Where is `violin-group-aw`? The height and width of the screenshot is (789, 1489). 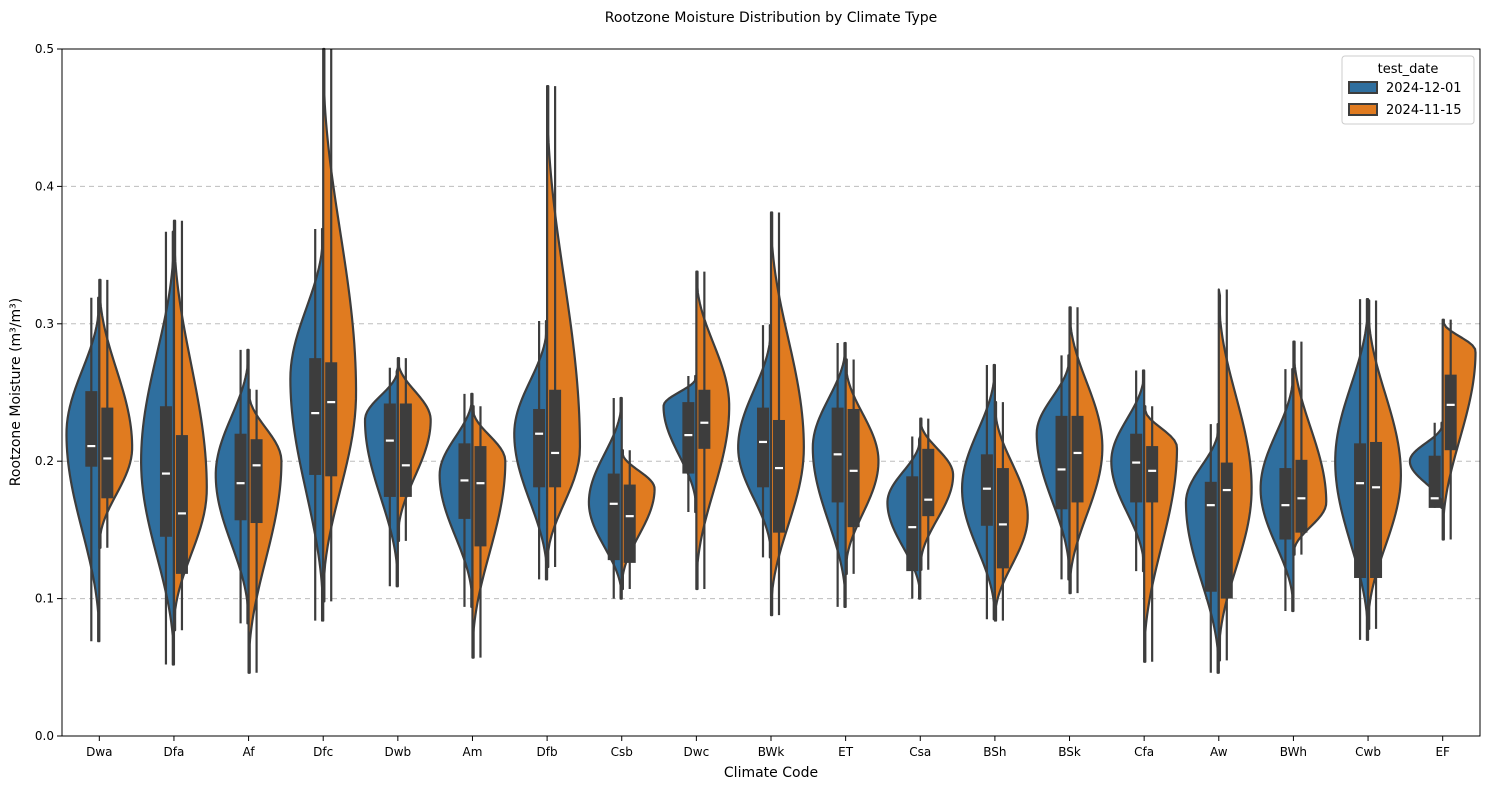 violin-group-aw is located at coordinates (1218, 481).